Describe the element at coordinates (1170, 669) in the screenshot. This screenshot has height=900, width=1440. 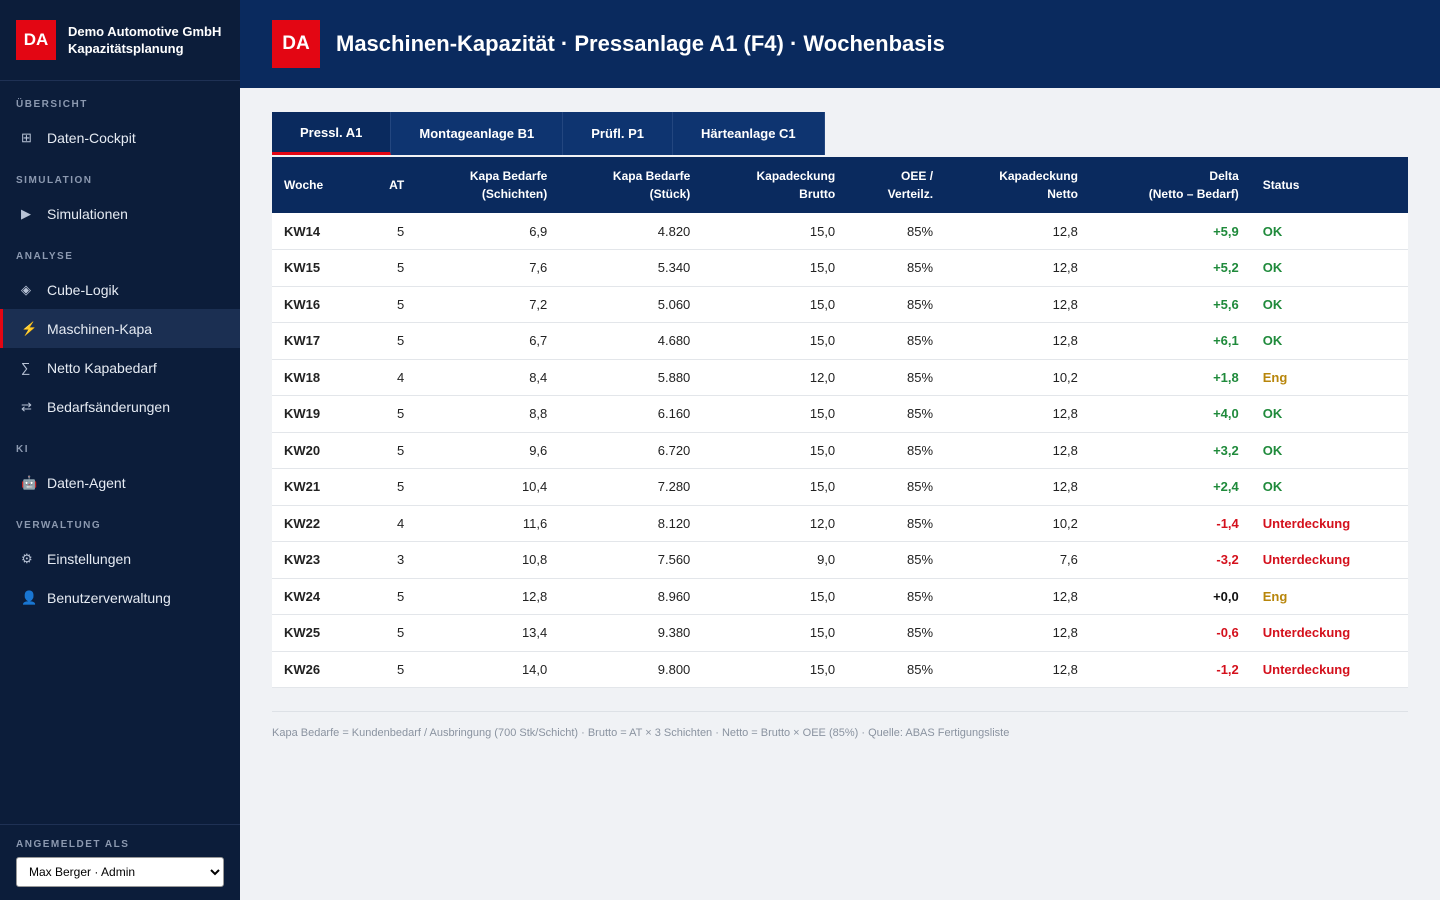
I see `delta-cell: -1,2` at that location.